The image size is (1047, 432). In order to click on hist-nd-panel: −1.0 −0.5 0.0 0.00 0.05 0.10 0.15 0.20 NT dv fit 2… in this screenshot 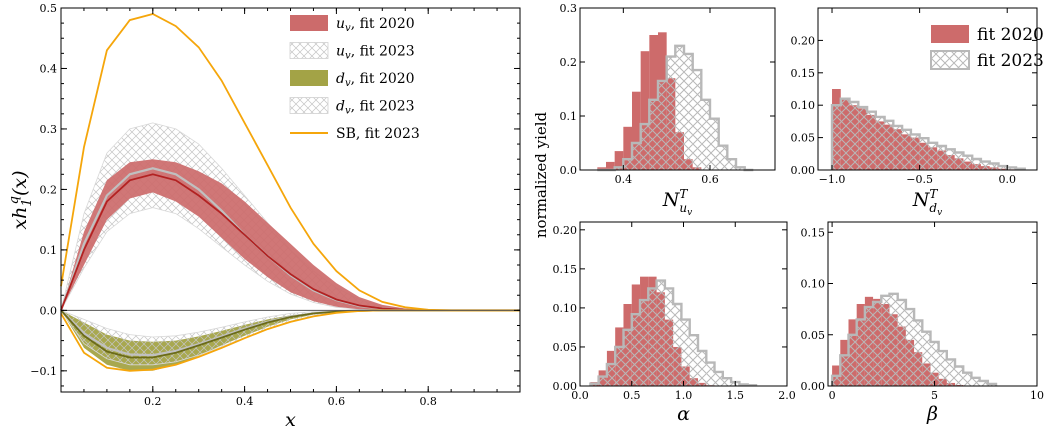, I will do `click(917, 112)`.